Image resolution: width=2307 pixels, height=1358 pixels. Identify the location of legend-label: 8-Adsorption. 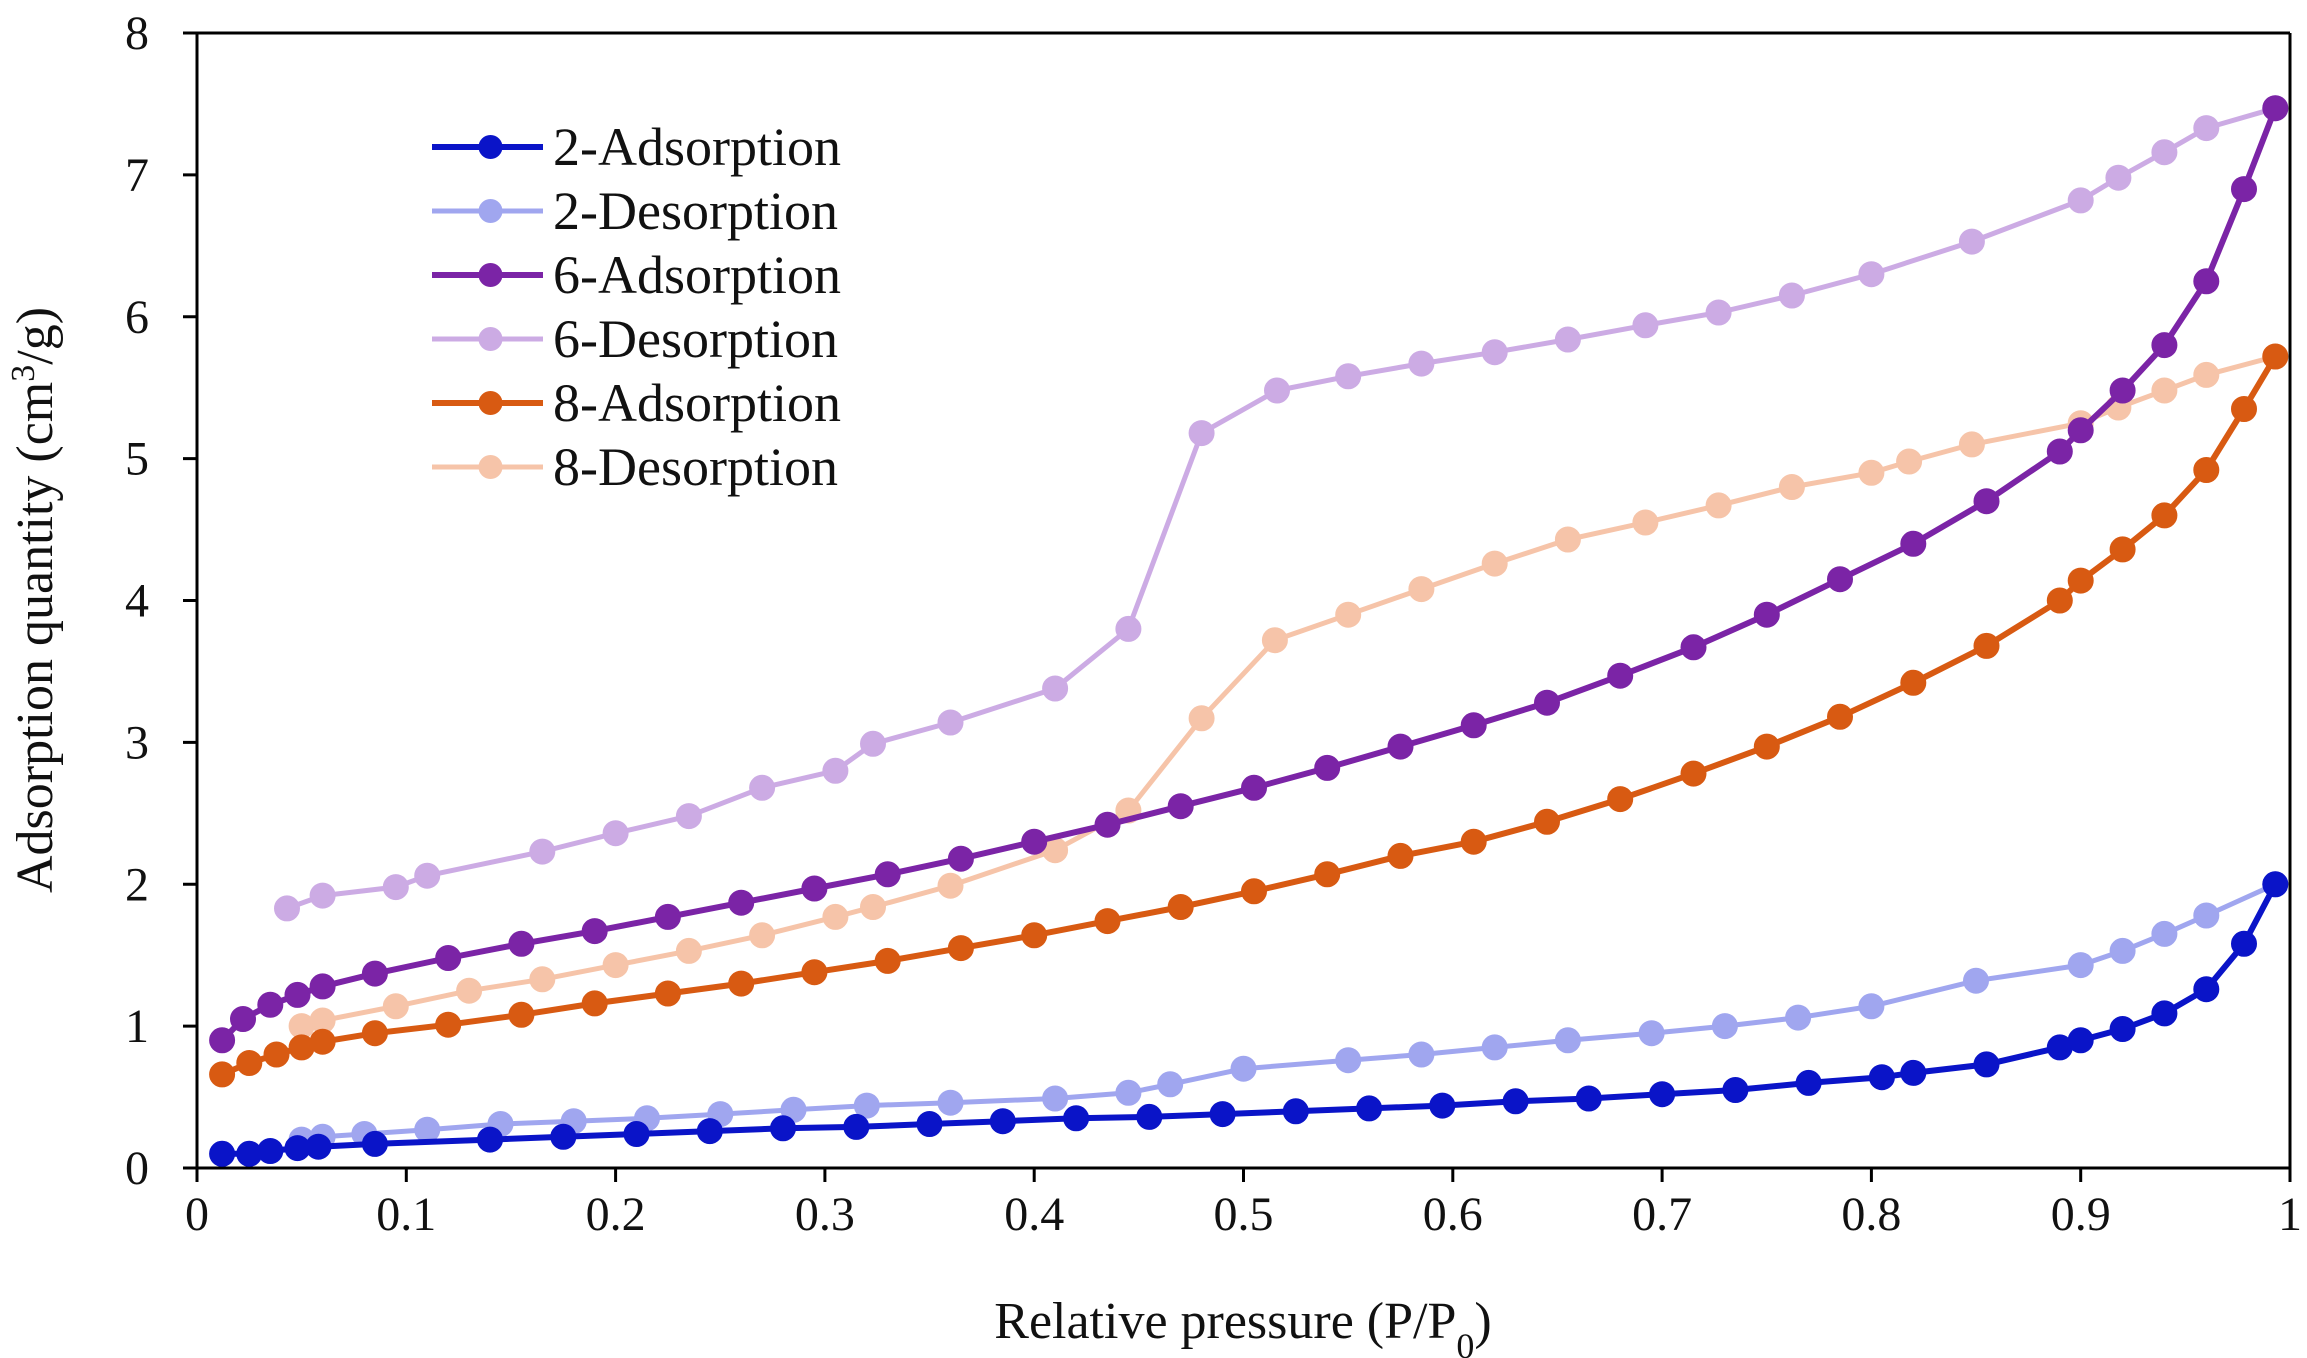
(697, 403).